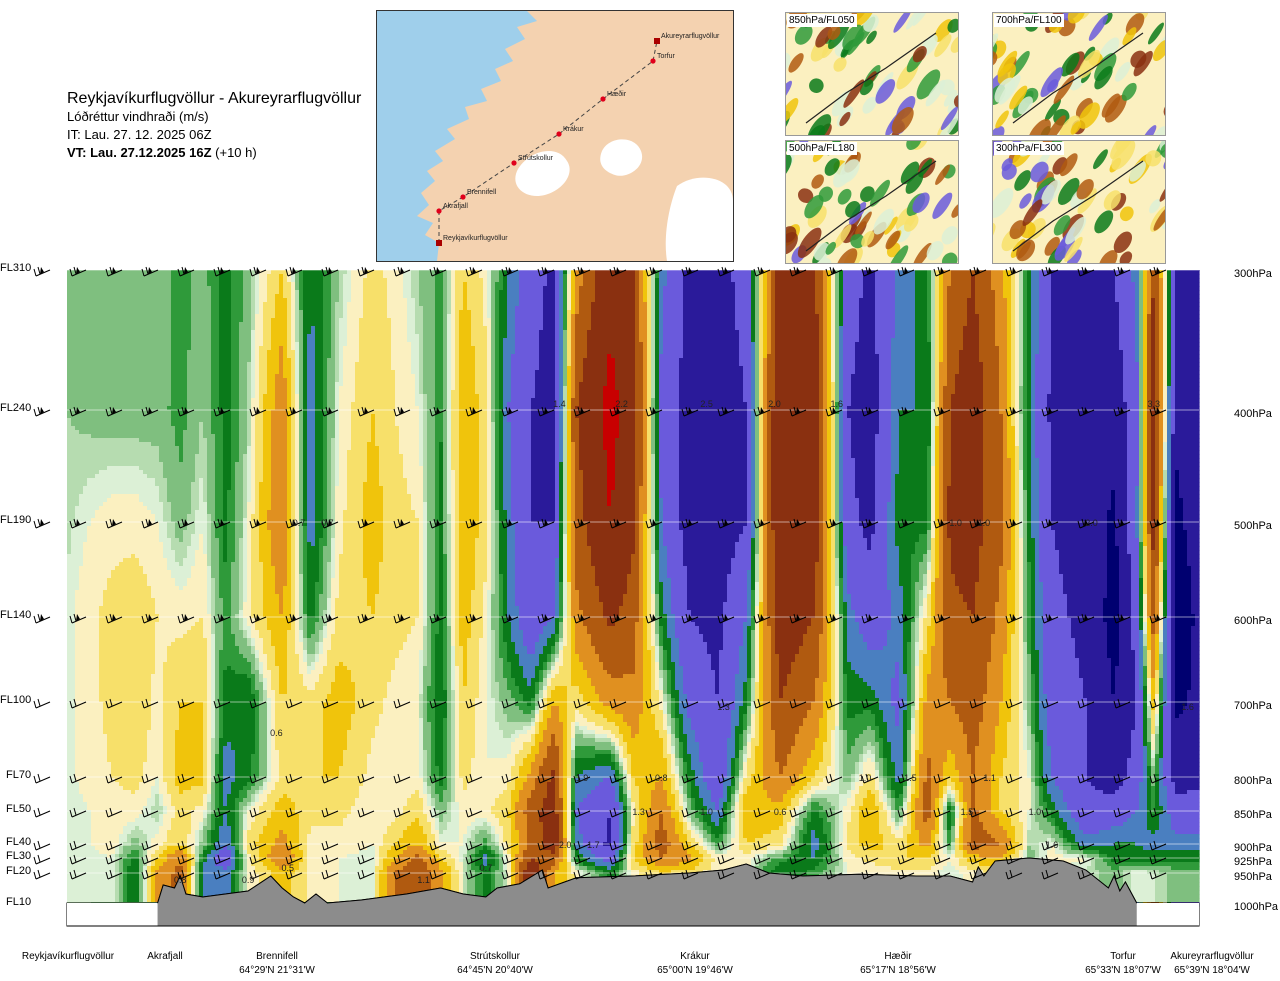  Describe the element at coordinates (1079, 74) in the screenshot. I see `thumbnail-700: 700hPa/FL100` at that location.